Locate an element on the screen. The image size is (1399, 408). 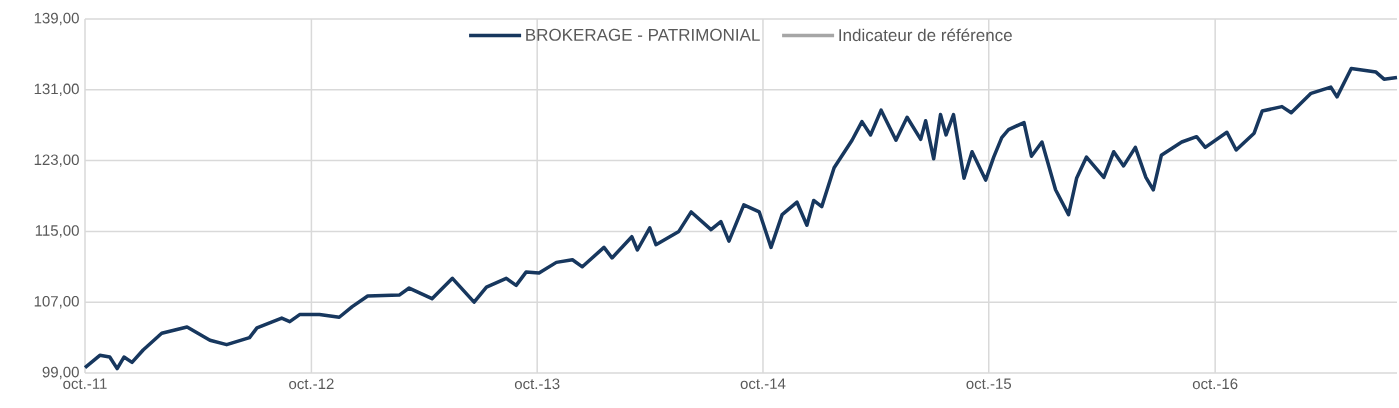
y-tick-label: 107,00 is located at coordinates (56, 302).